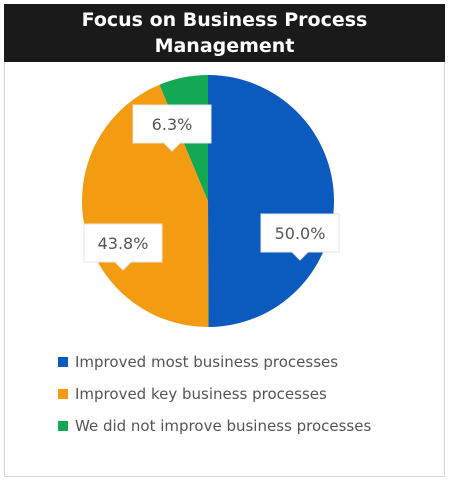 The width and height of the screenshot is (451, 485). What do you see at coordinates (224, 20) in the screenshot?
I see `chart-title-line-1: Focus on Business Process` at bounding box center [224, 20].